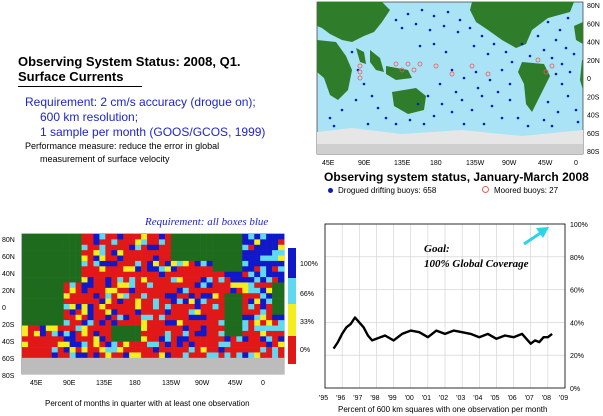 The image size is (603, 416). I want to click on buoy-lat-label: 60S, so click(593, 134).